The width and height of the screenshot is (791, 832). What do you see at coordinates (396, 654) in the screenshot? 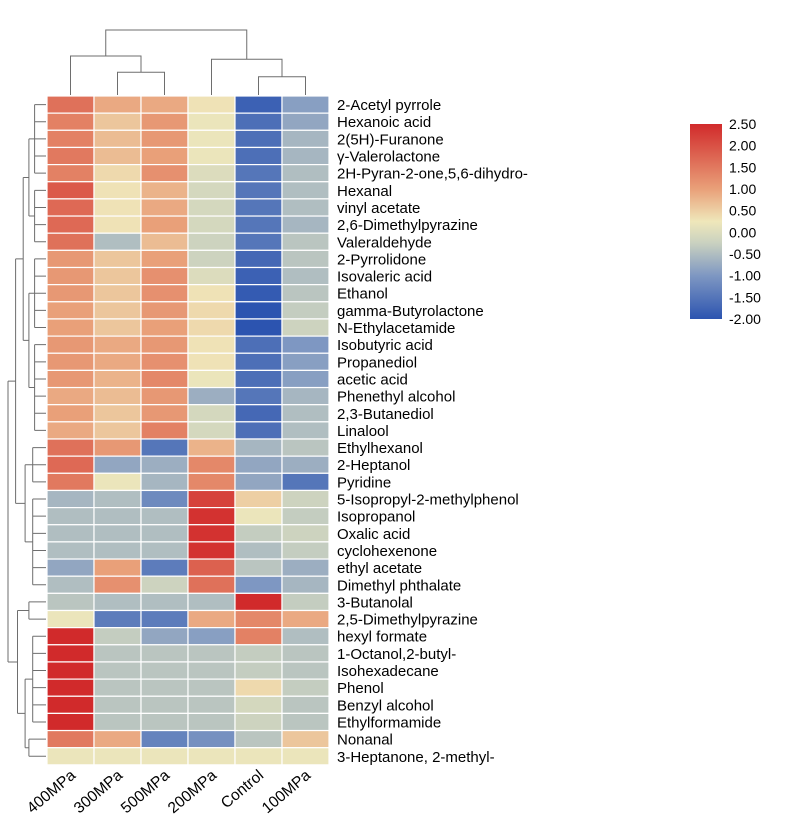
I see `row-label: 1-Octanol,2-butyl-` at bounding box center [396, 654].